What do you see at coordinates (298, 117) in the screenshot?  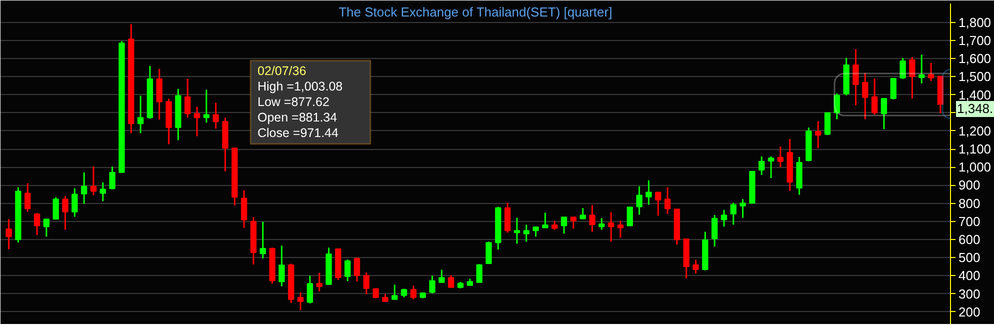 I see `annotation: Open =881.34` at bounding box center [298, 117].